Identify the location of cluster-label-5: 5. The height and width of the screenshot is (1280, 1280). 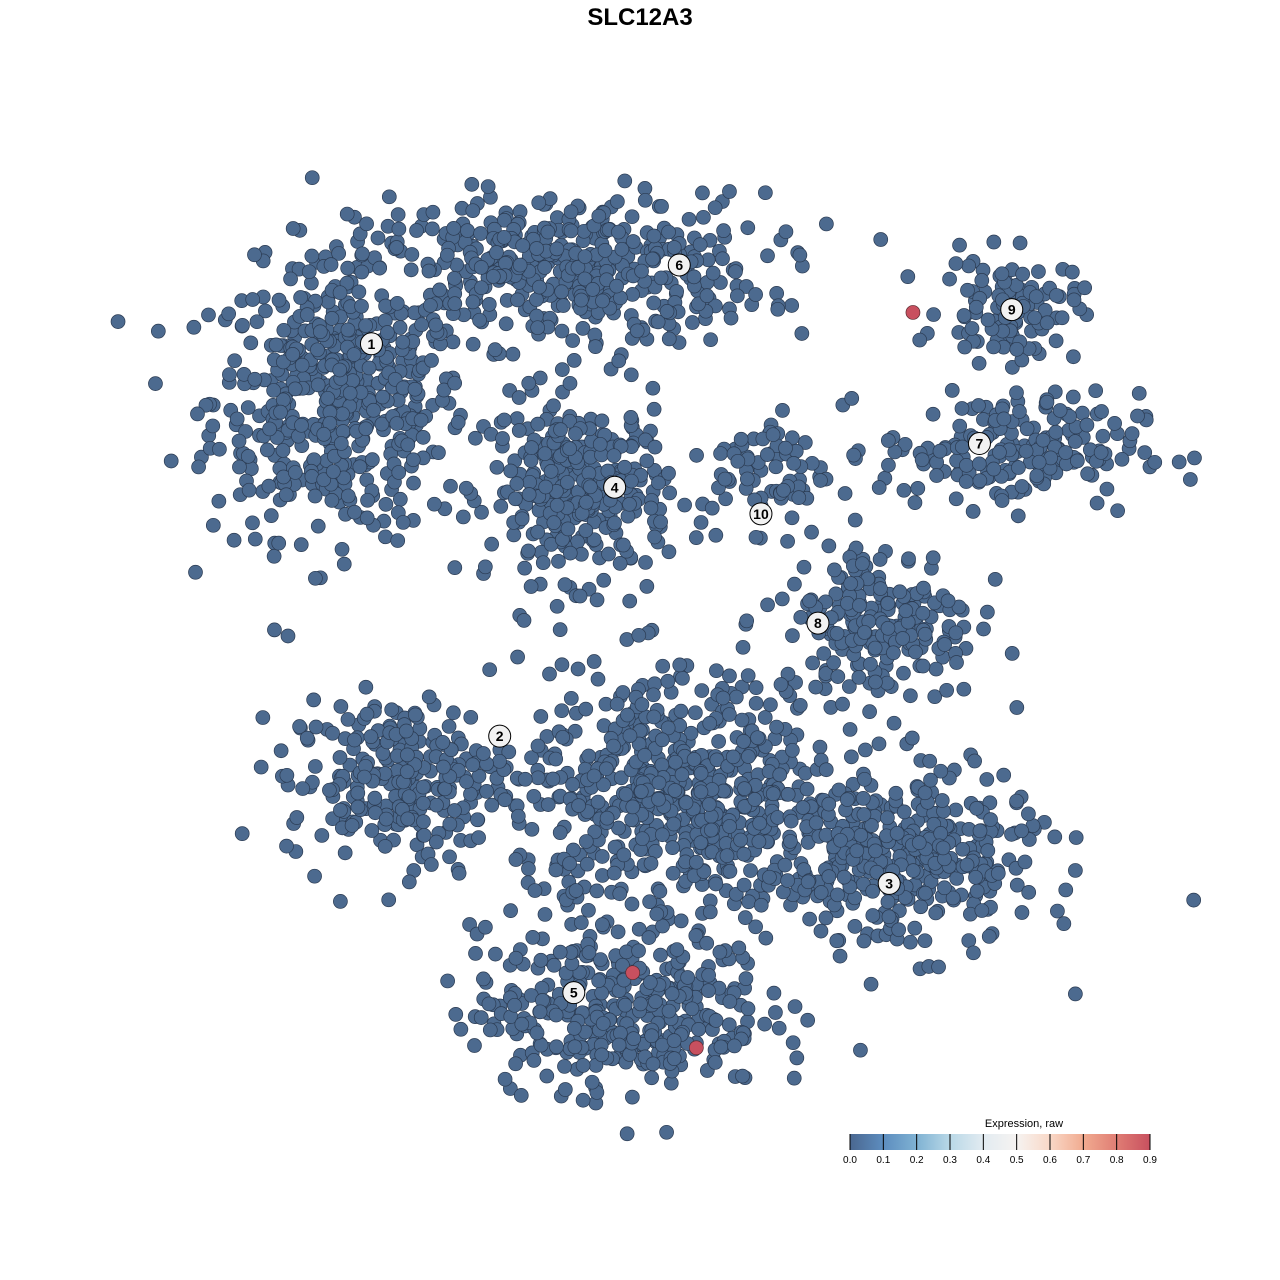
(574, 993).